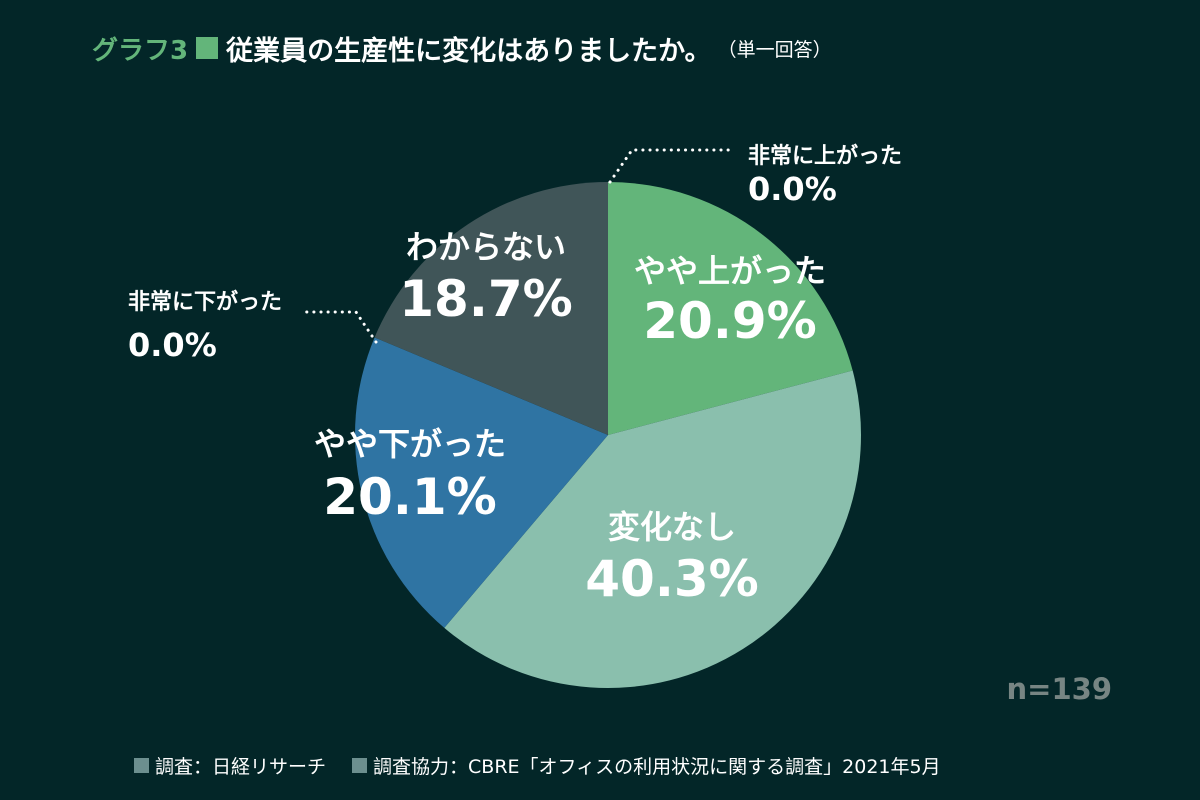 This screenshot has width=1200, height=800. I want to click on title-row: グラフ3 従業員の生産性に変化はありましたか。 （単一回答）, so click(462, 48).